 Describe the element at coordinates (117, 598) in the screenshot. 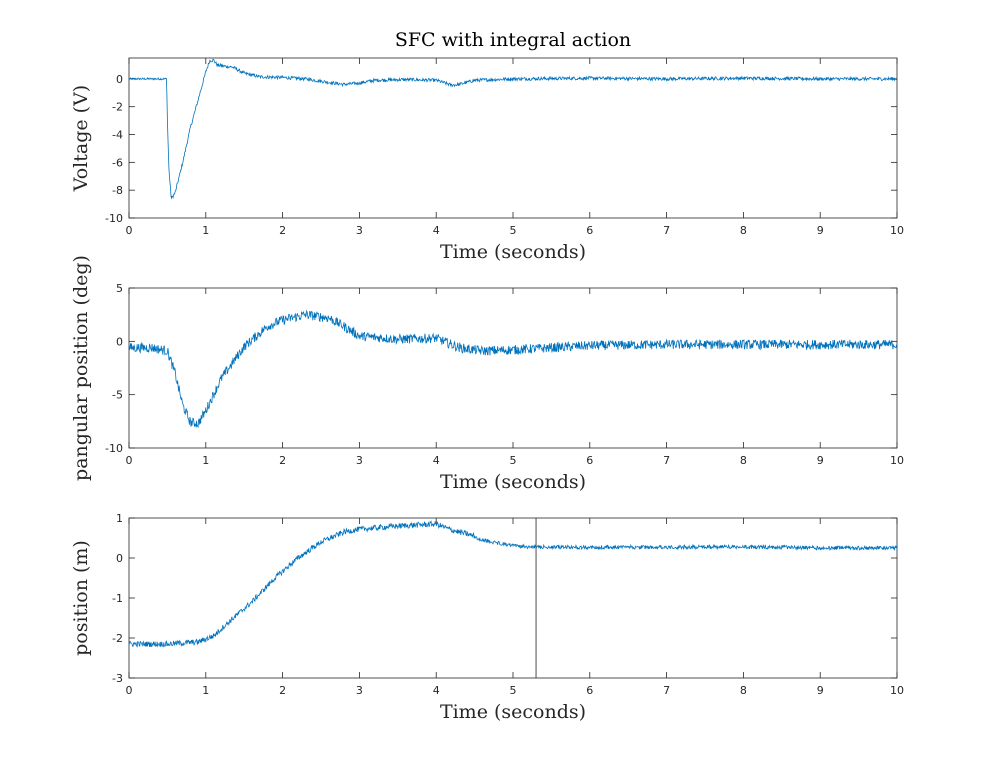

I see `y-tick-label: -1` at that location.